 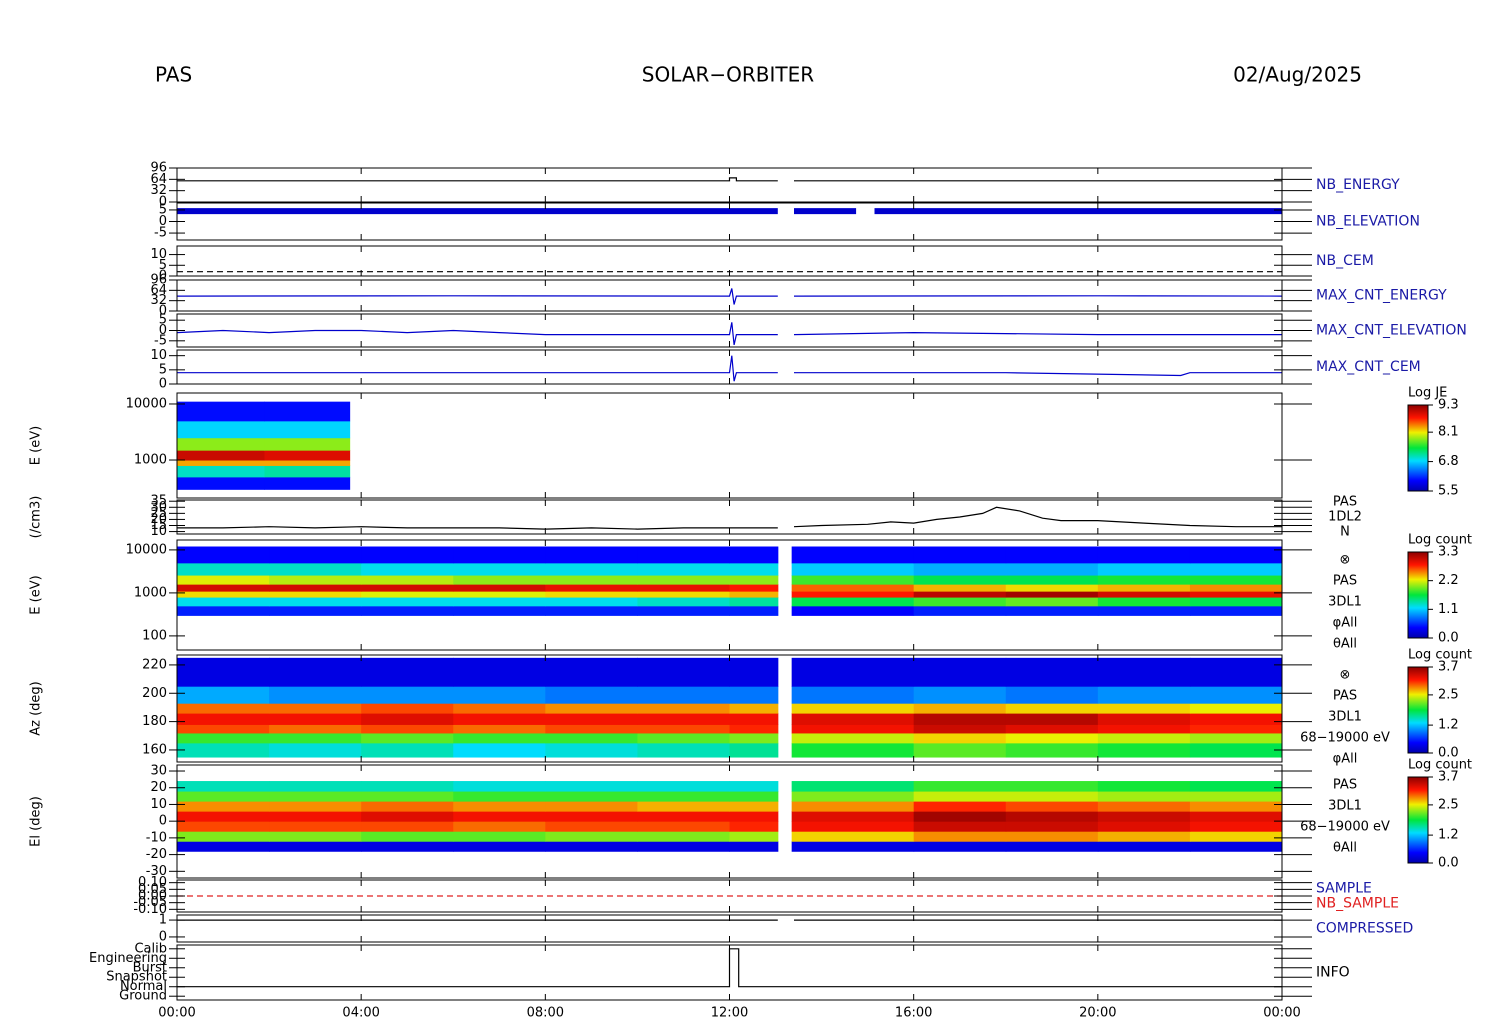 I want to click on y-tick-label: Burst, so click(x=150, y=967).